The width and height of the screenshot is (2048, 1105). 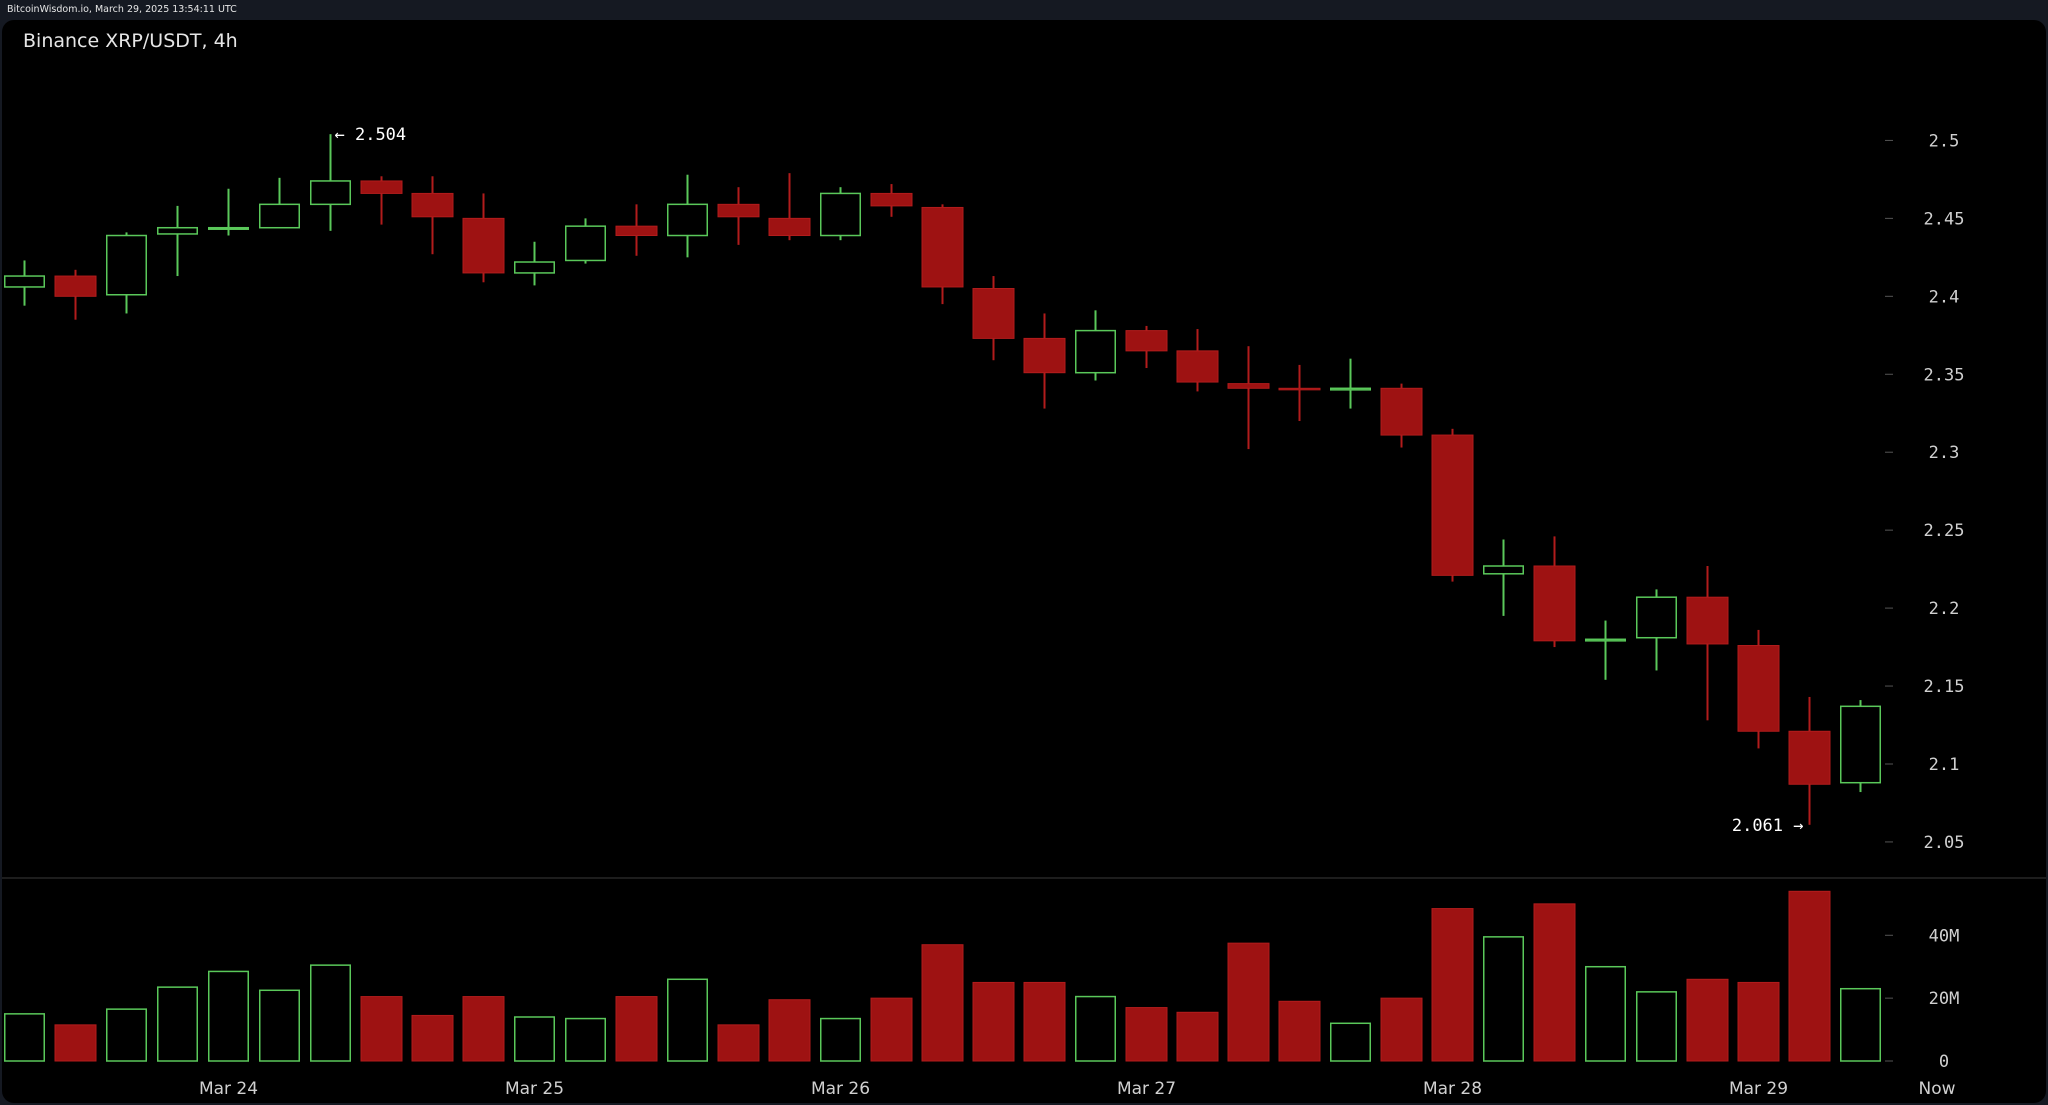 What do you see at coordinates (130, 41) in the screenshot?
I see `chart-title: Binance XRP/USDT, 4h` at bounding box center [130, 41].